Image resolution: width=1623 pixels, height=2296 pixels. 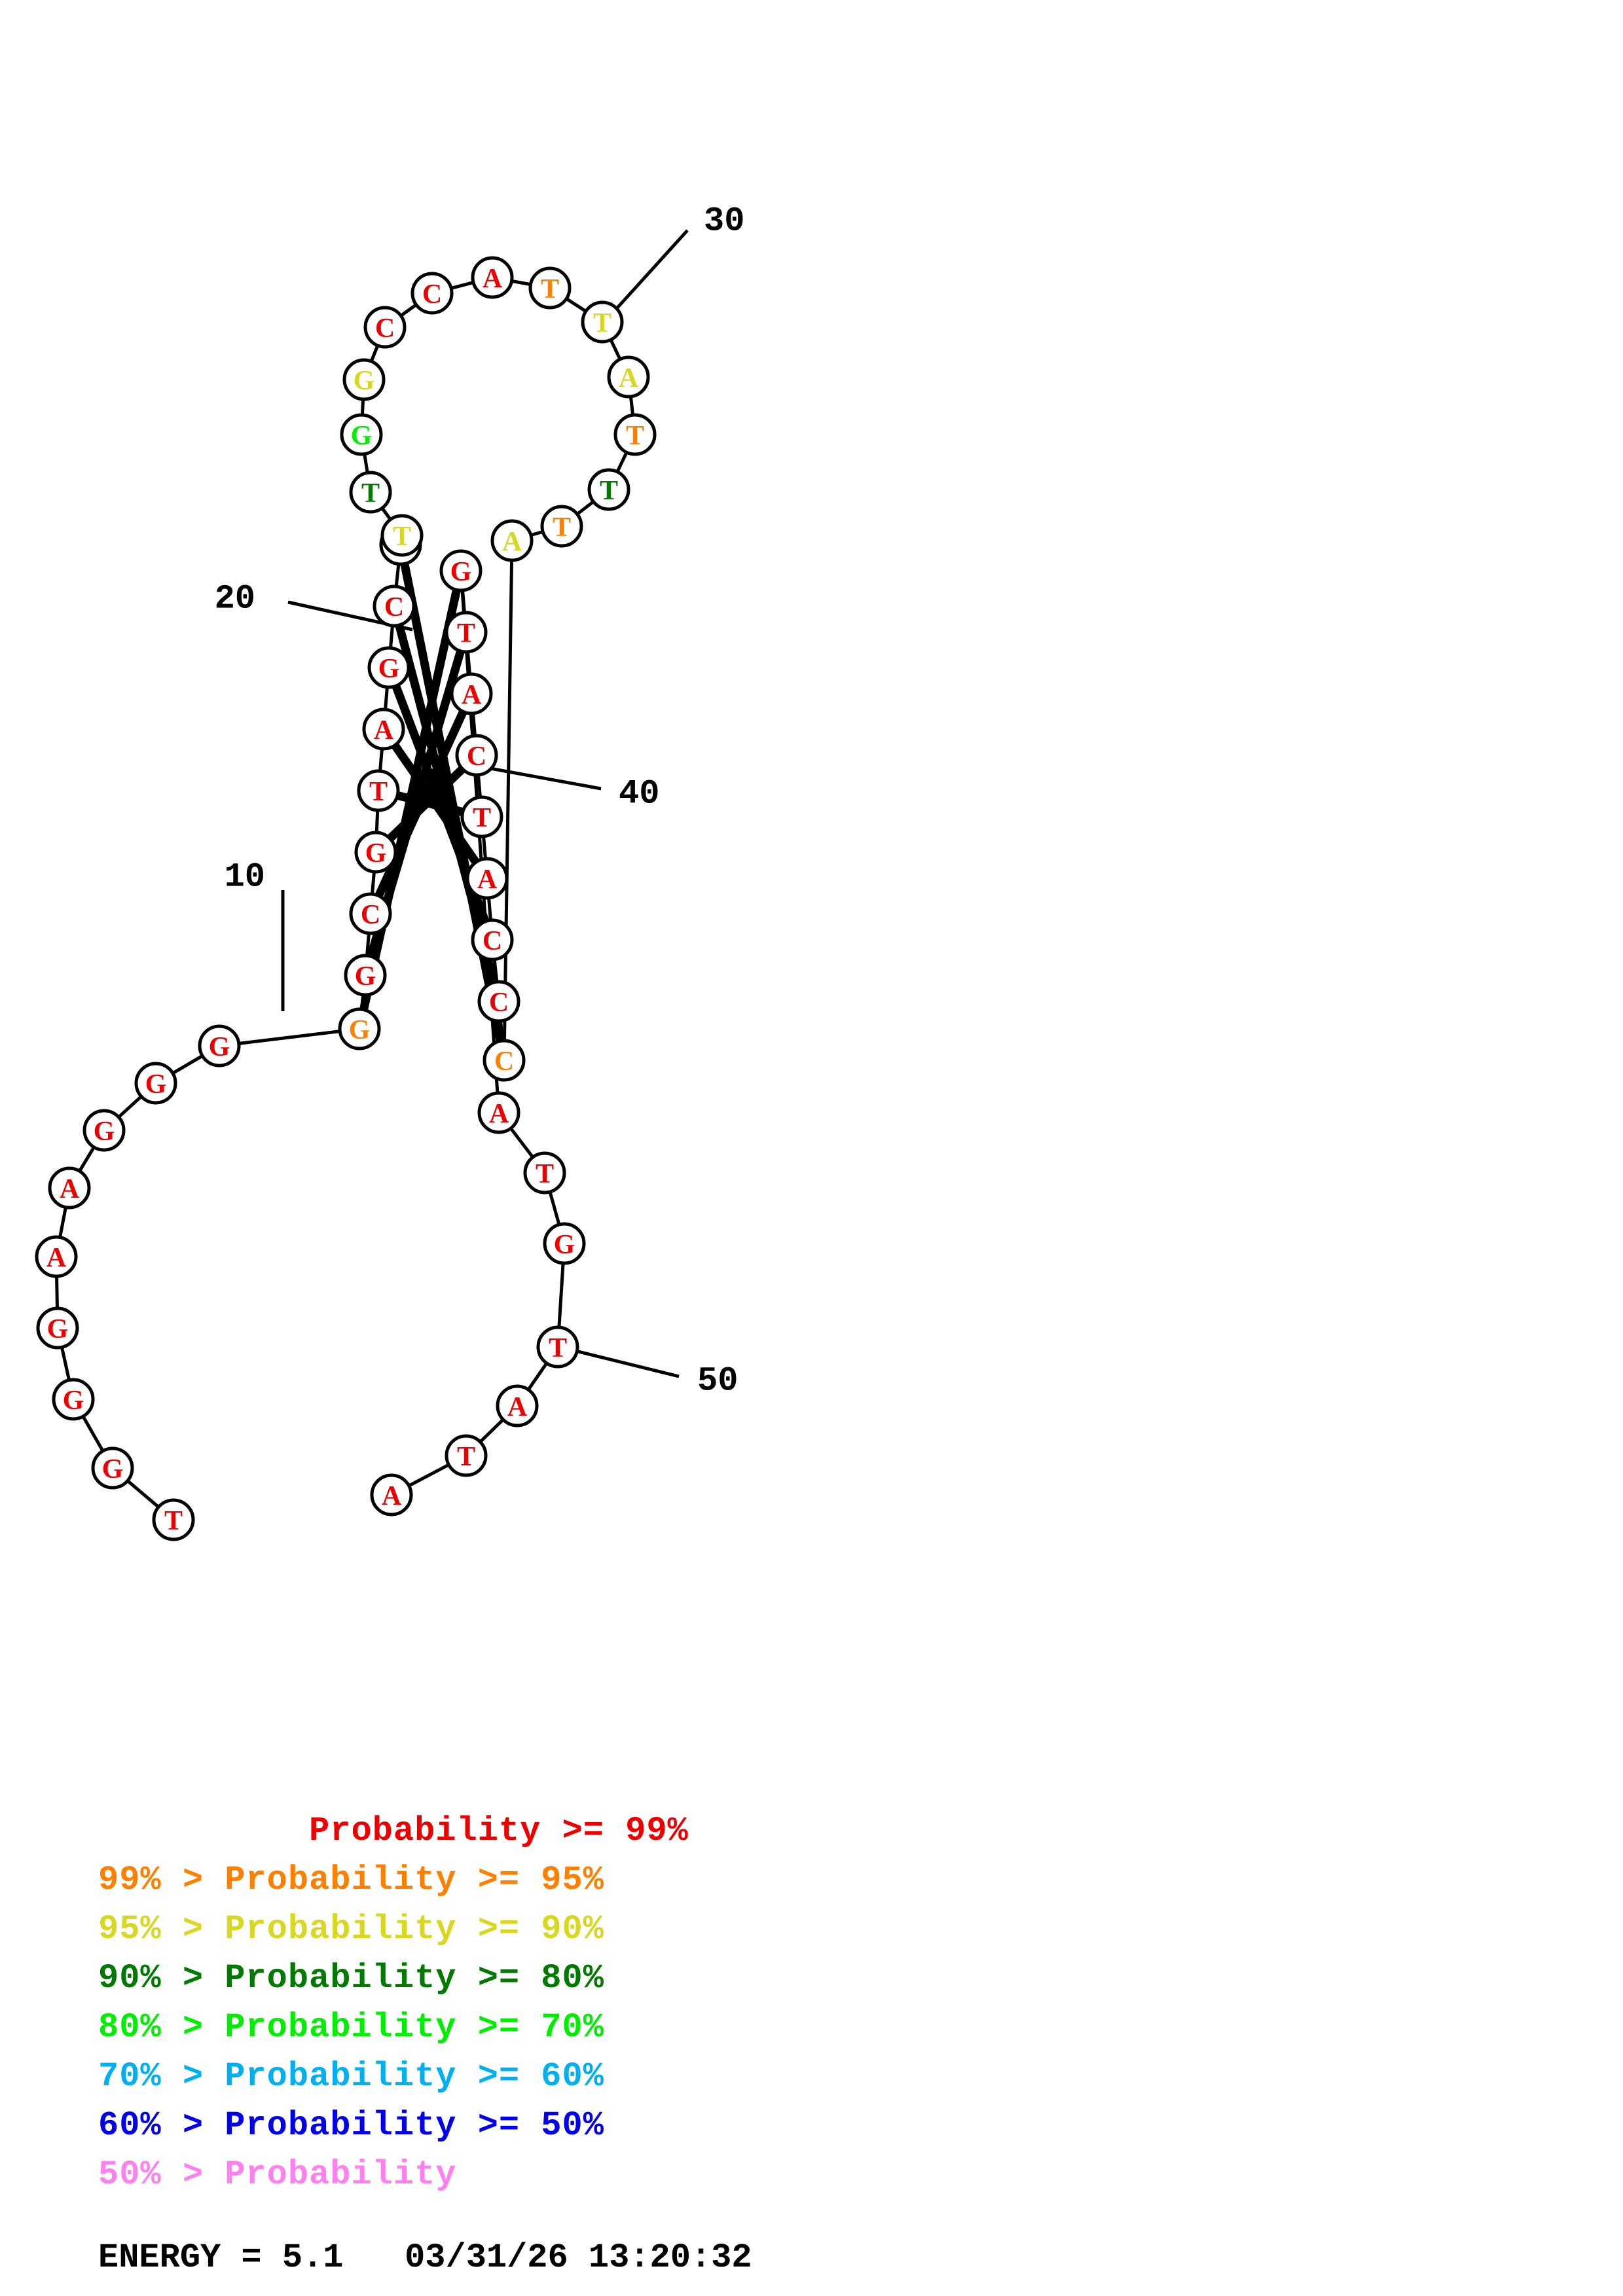 What do you see at coordinates (351, 2076) in the screenshot?
I see `legend-row-5: 70% > Probability >= 60%` at bounding box center [351, 2076].